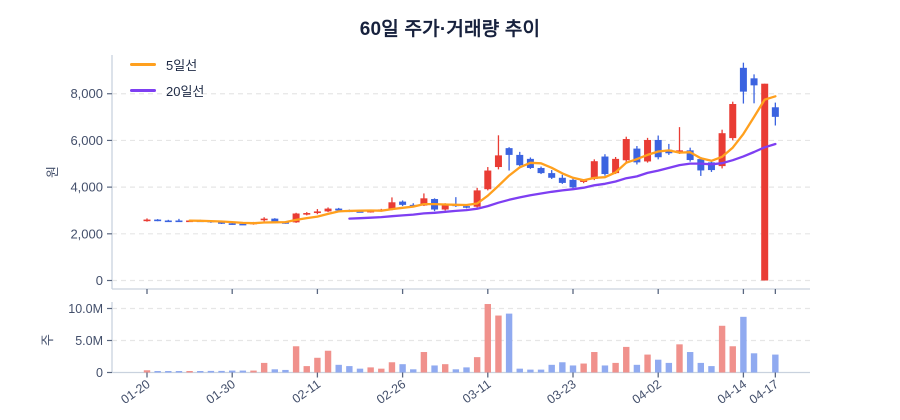  I want to click on ma20-line-swatch, so click(143, 90).